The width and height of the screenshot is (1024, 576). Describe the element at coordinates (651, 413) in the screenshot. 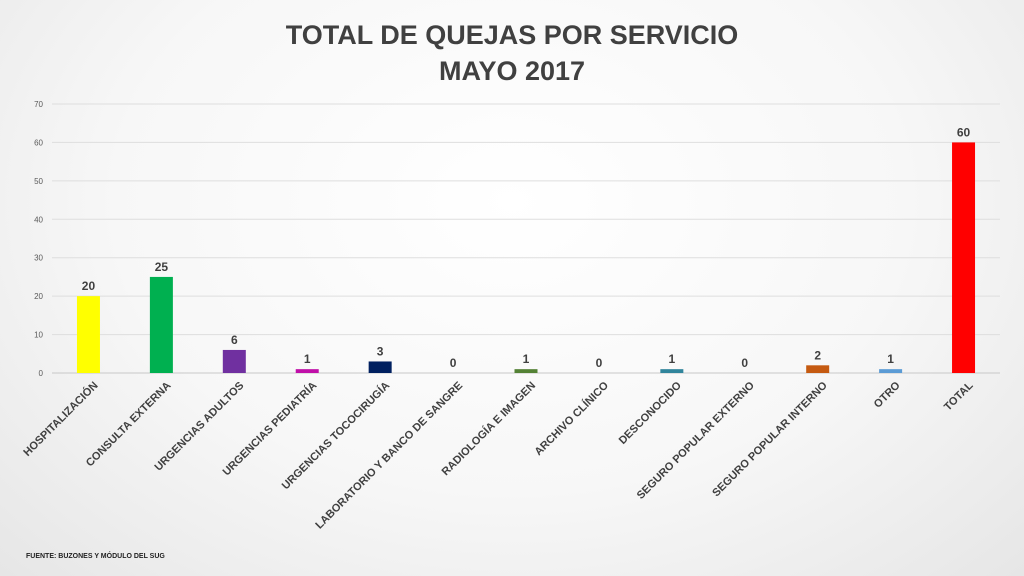

I see `x-tick-label: DESCONOCIDO` at that location.